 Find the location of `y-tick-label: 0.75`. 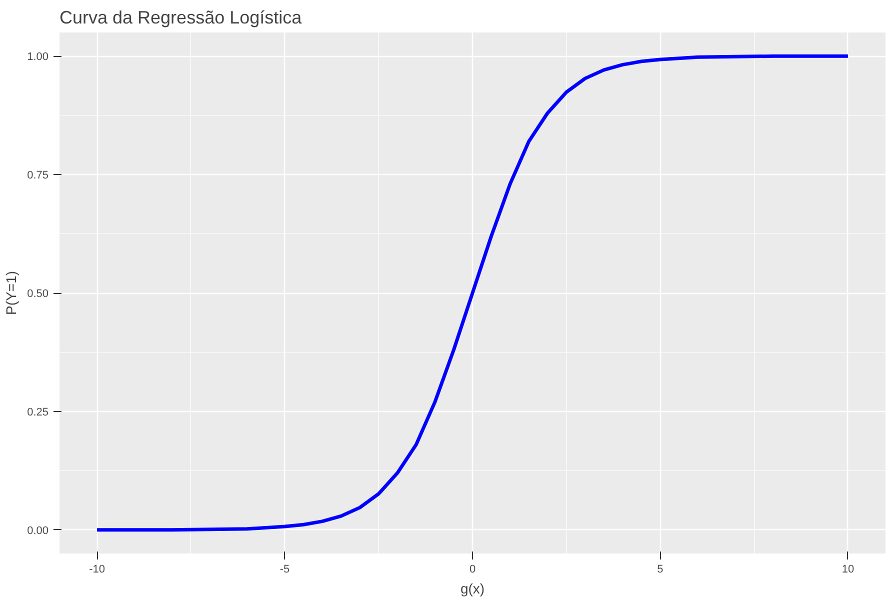

y-tick-label: 0.75 is located at coordinates (38, 176).